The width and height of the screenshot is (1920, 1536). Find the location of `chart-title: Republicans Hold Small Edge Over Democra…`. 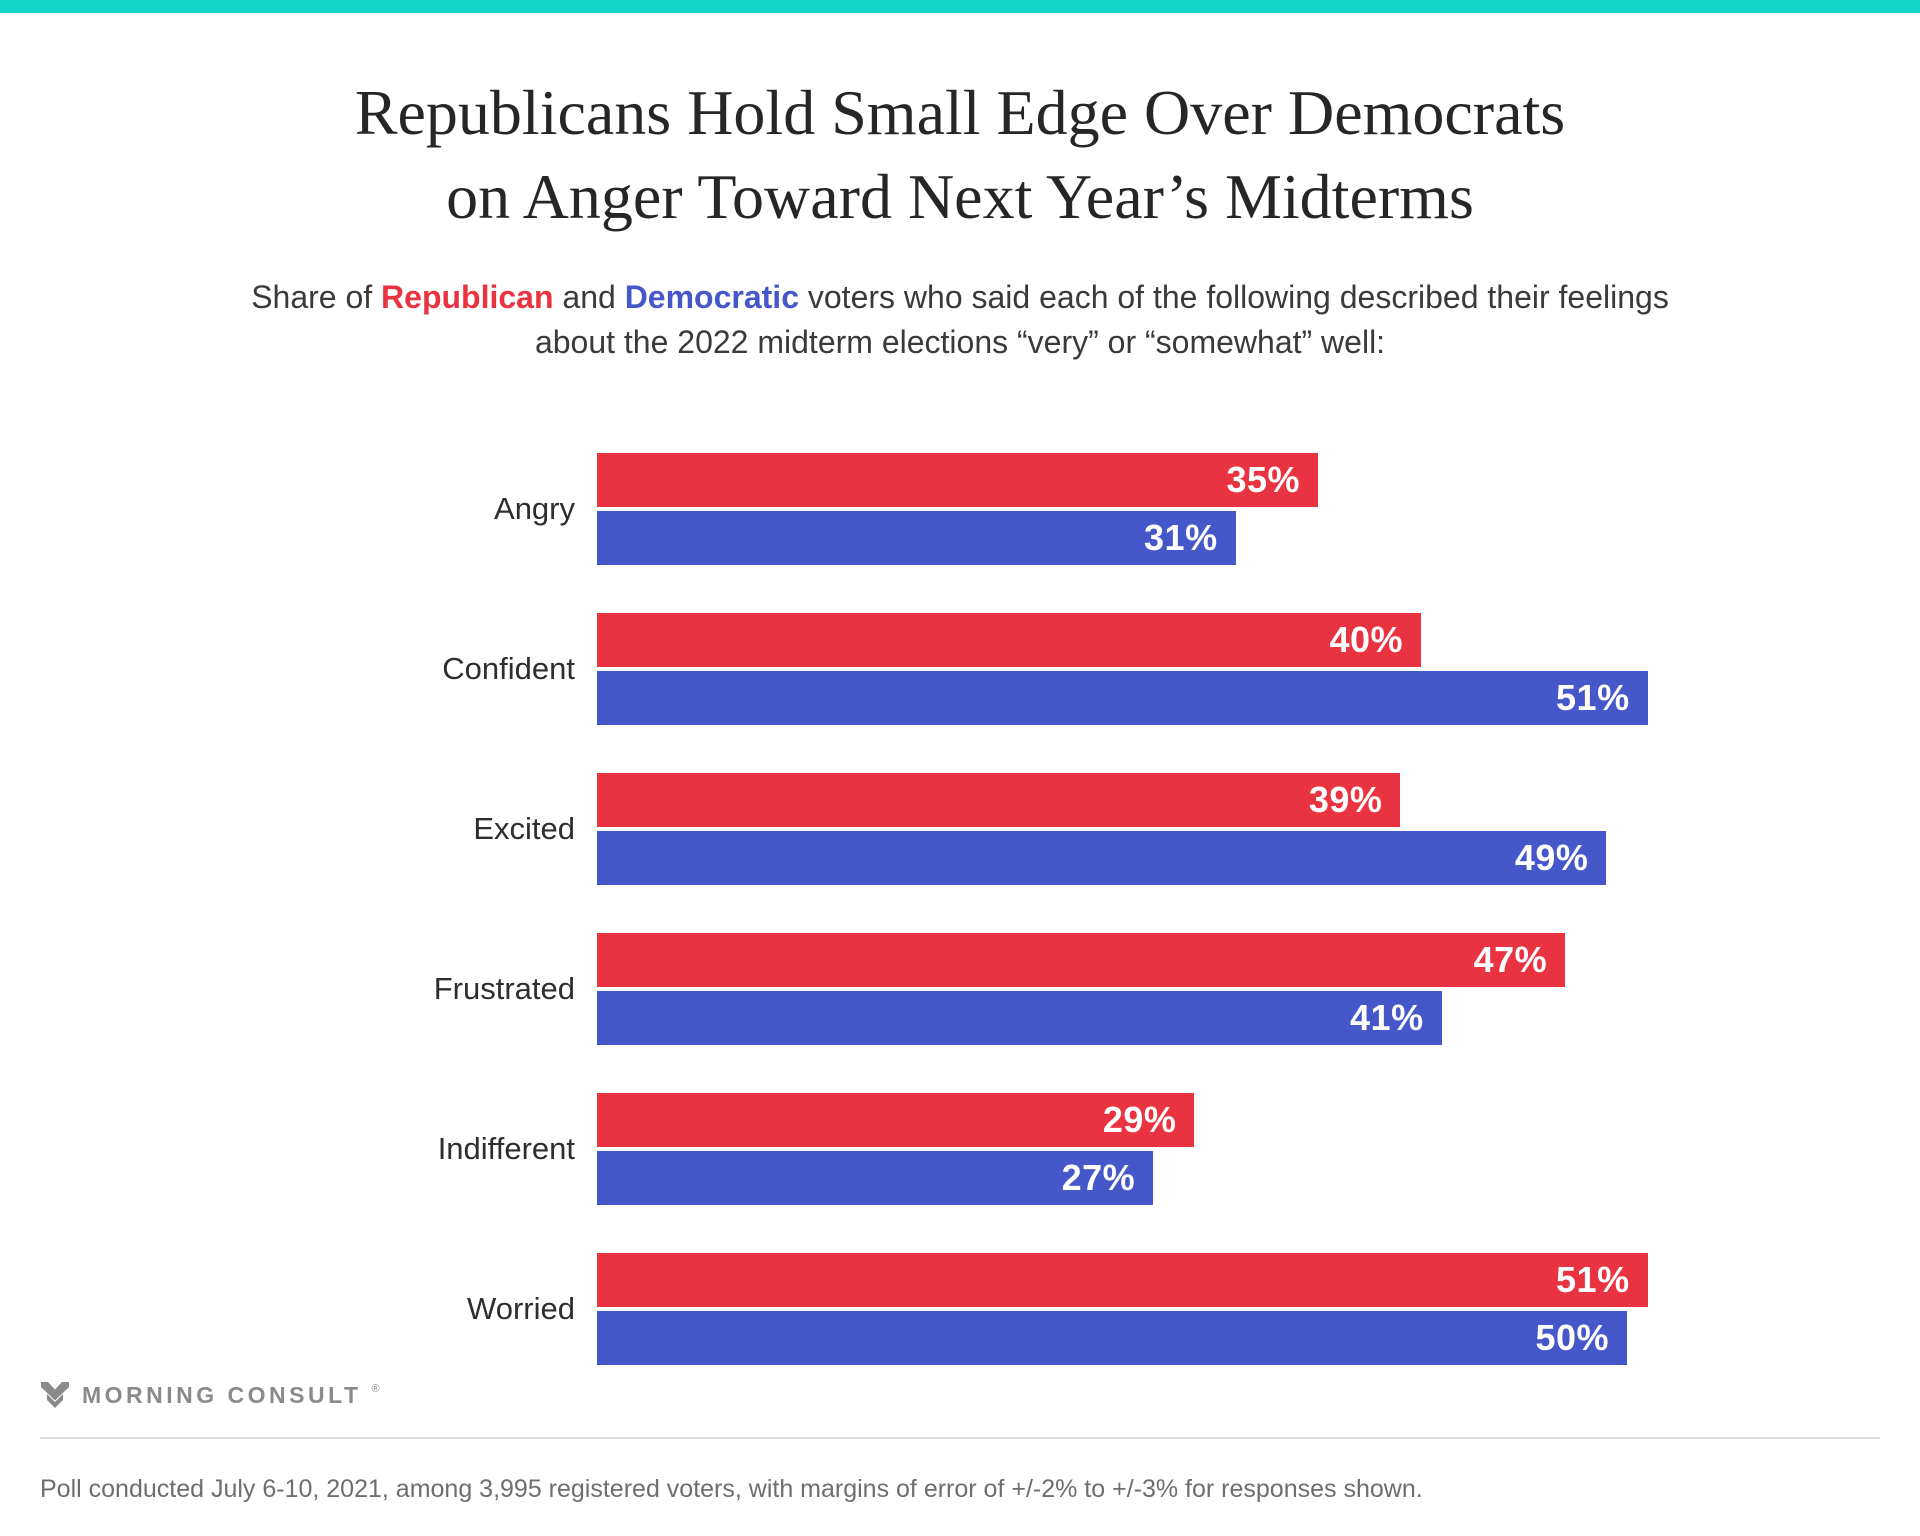

chart-title: Republicans Hold Small Edge Over Democra… is located at coordinates (960, 155).